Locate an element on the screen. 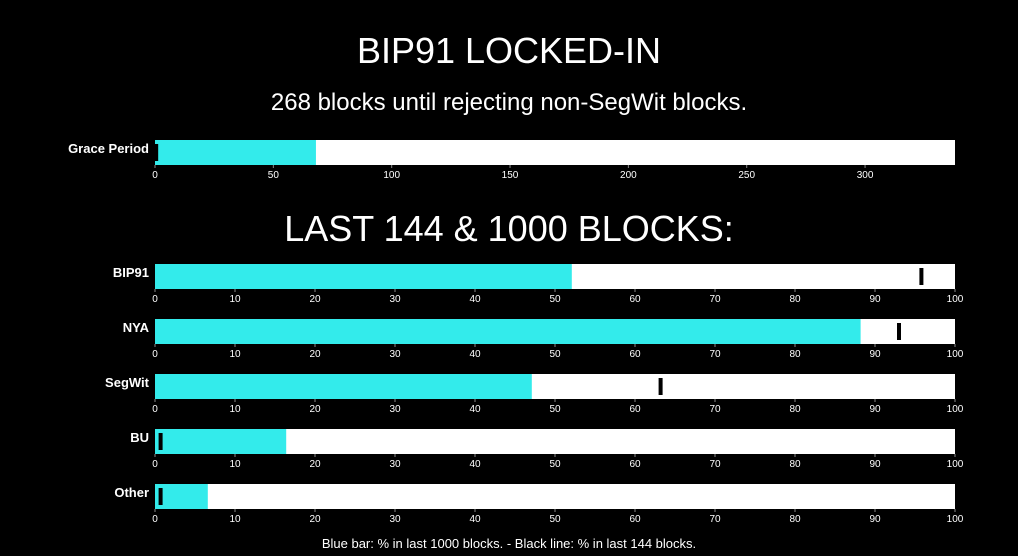  tick-label-nya-100: 100 is located at coordinates (955, 354).